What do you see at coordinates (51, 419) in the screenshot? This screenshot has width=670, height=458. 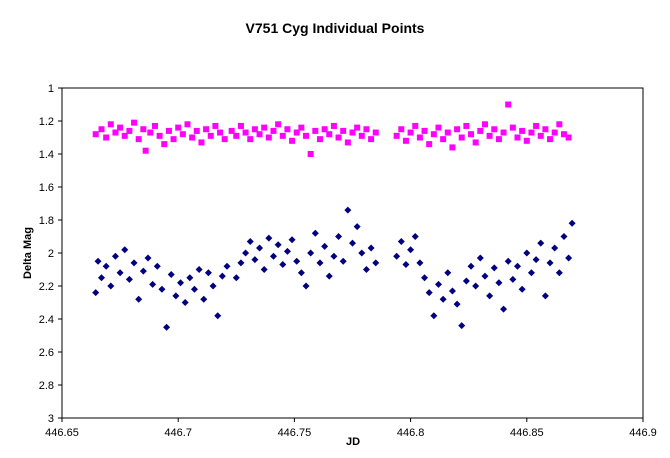 I see `y-tick-label: 3` at bounding box center [51, 419].